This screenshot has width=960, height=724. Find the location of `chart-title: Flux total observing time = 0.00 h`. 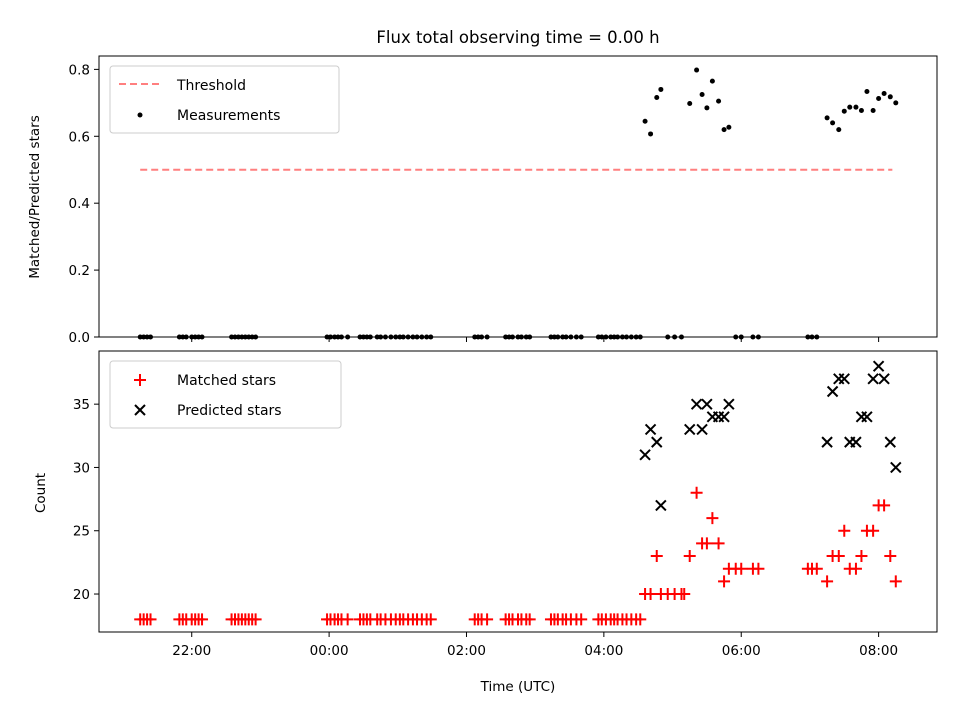

chart-title: Flux total observing time = 0.00 h is located at coordinates (517, 37).